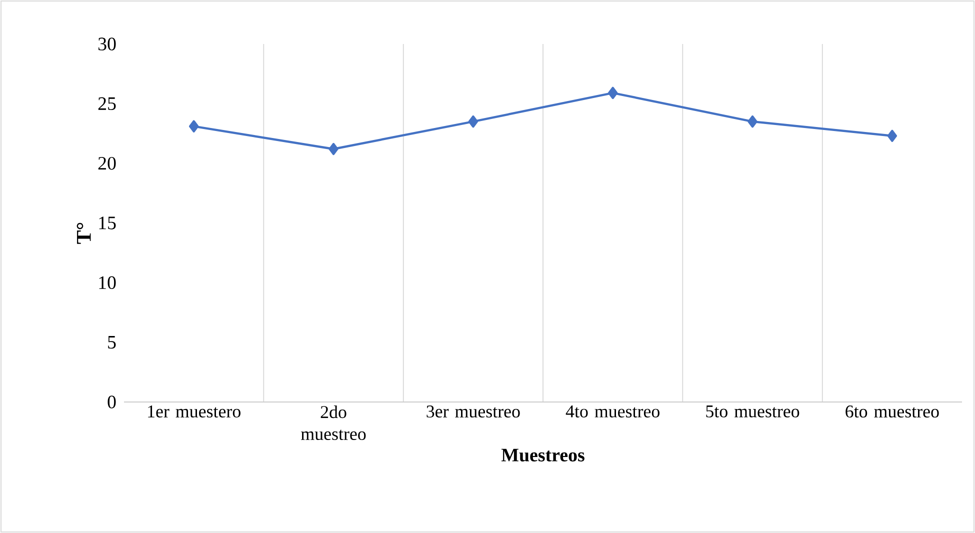 This screenshot has width=975, height=533. What do you see at coordinates (333, 422) in the screenshot?
I see `x-tick-label: 2do muestreo` at bounding box center [333, 422].